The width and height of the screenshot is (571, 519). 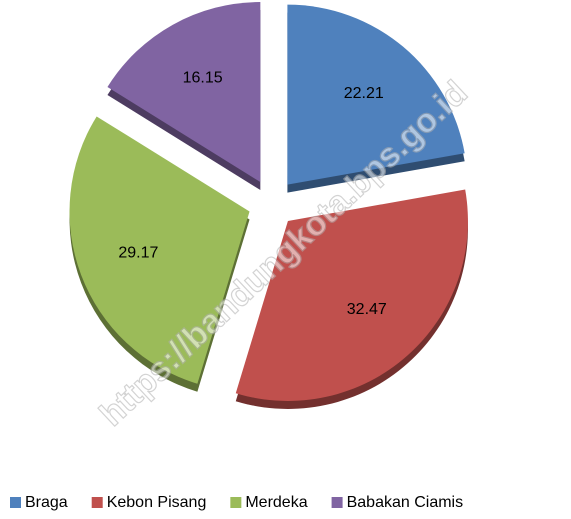 What do you see at coordinates (138, 253) in the screenshot?
I see `value-label: 29.17` at bounding box center [138, 253].